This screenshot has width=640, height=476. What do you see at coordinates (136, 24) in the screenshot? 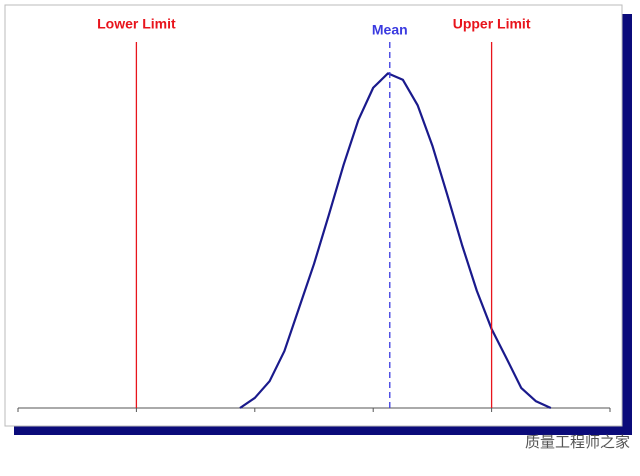
I see `reference-label: Lower Limit` at bounding box center [136, 24].